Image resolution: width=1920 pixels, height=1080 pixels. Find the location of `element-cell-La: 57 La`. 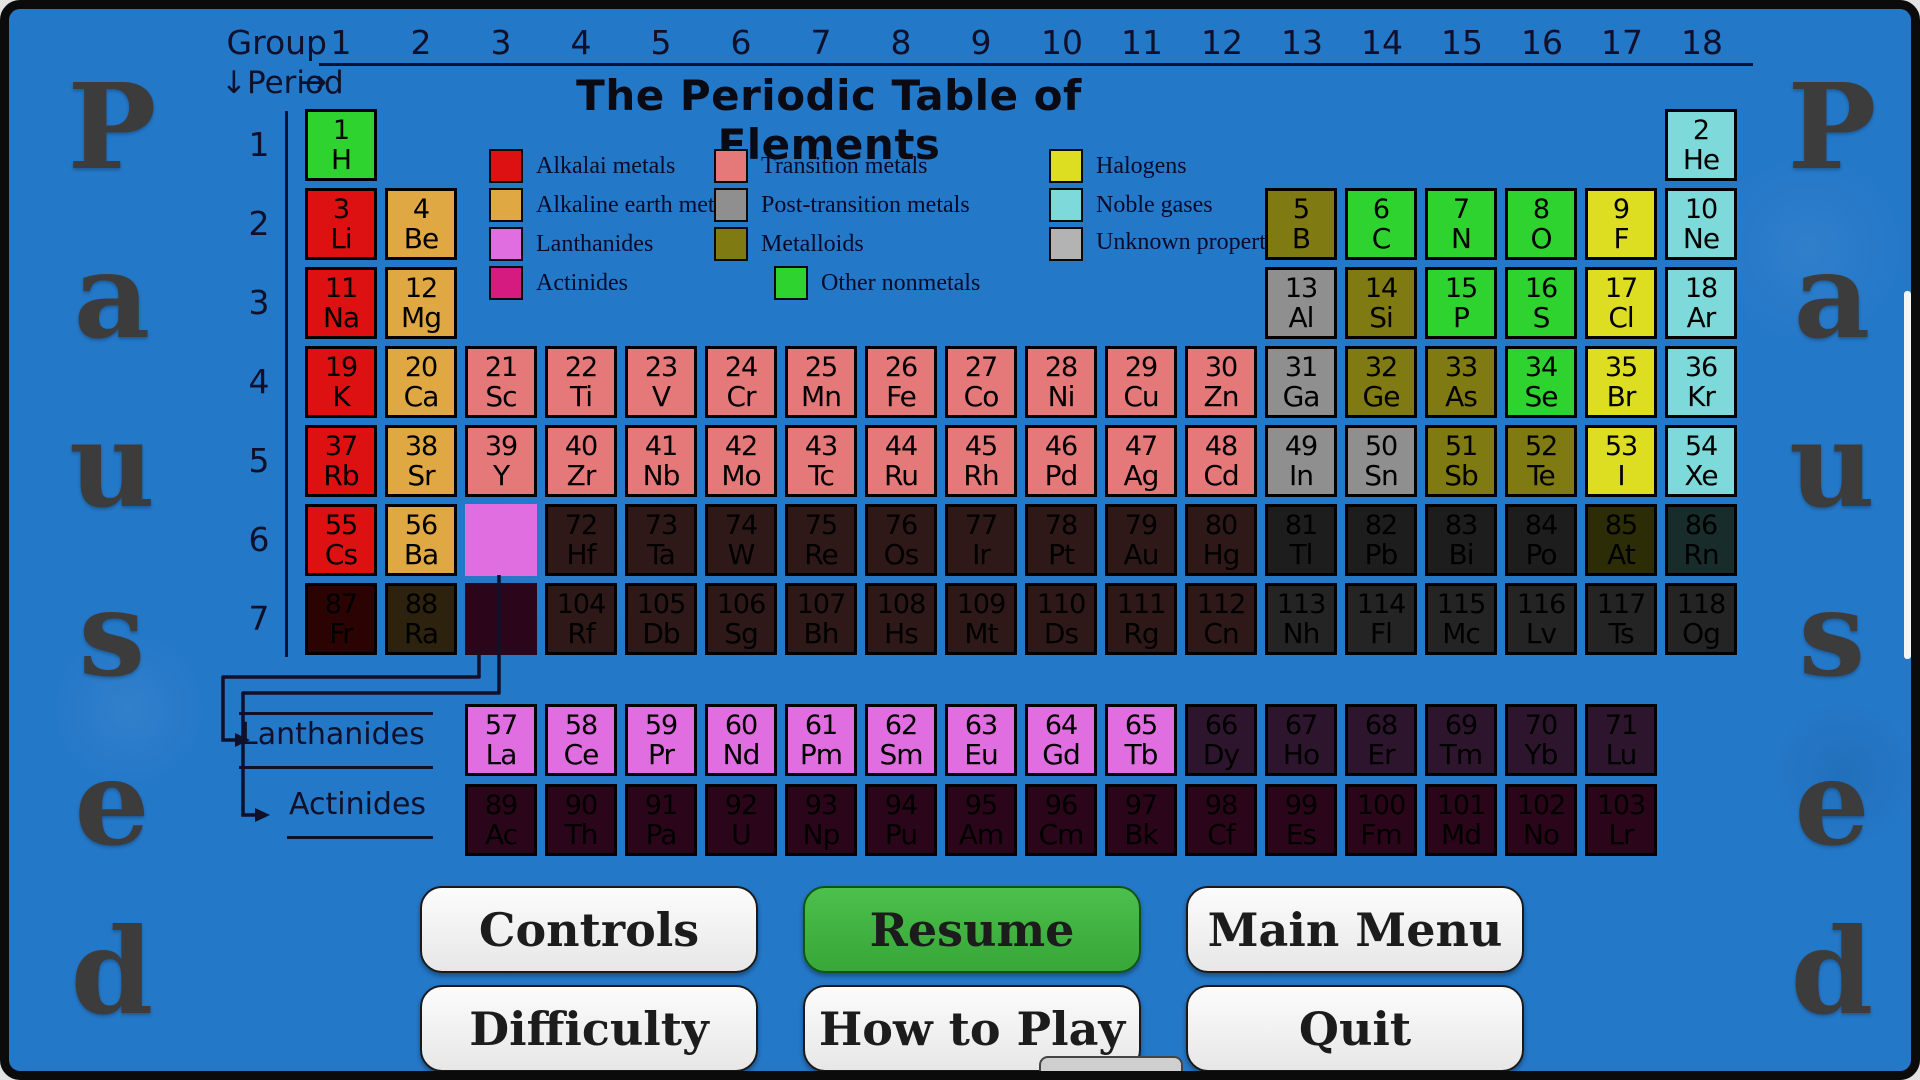

element-cell-La: 57 La is located at coordinates (501, 740).